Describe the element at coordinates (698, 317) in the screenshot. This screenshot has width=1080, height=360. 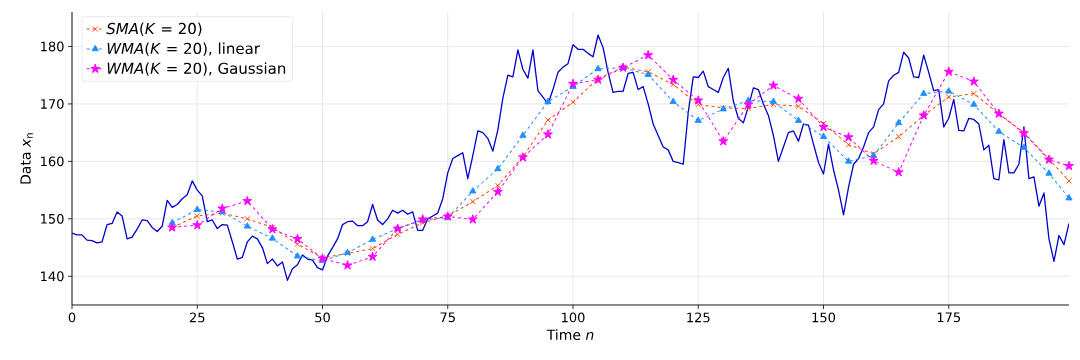
I see `x-tick-label: 125` at that location.